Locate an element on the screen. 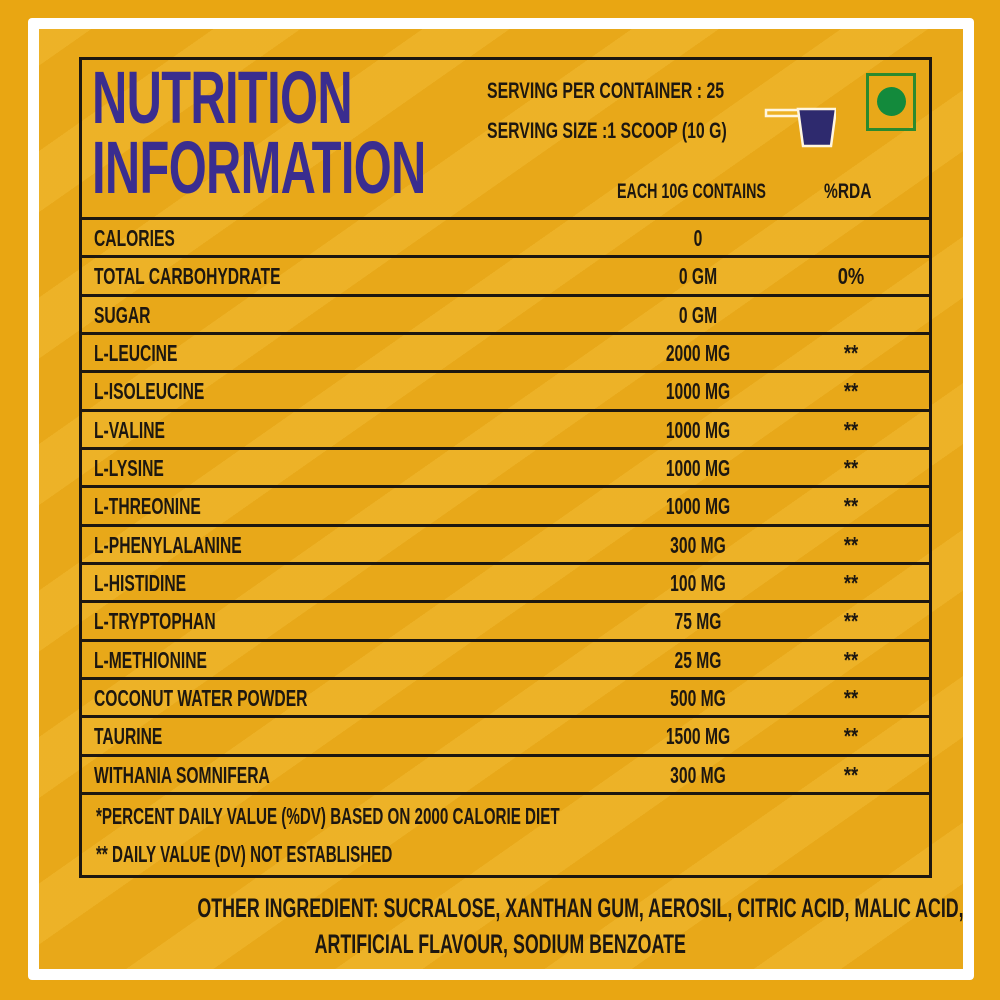 The width and height of the screenshot is (1000, 1000). veg-dot is located at coordinates (891, 101).